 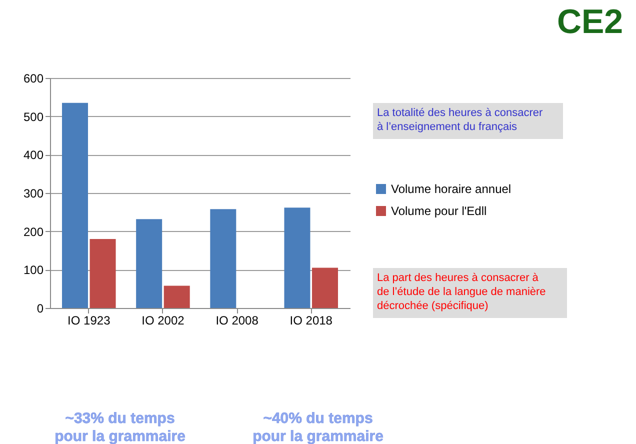 I want to click on y-tick-label: 0, so click(x=40, y=309).